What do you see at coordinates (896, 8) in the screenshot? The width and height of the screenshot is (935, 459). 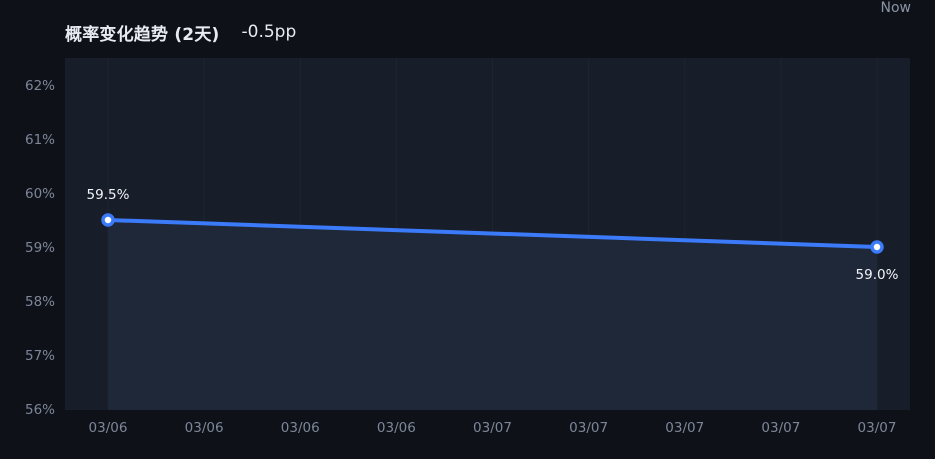 I see `now-label: Now` at bounding box center [896, 8].